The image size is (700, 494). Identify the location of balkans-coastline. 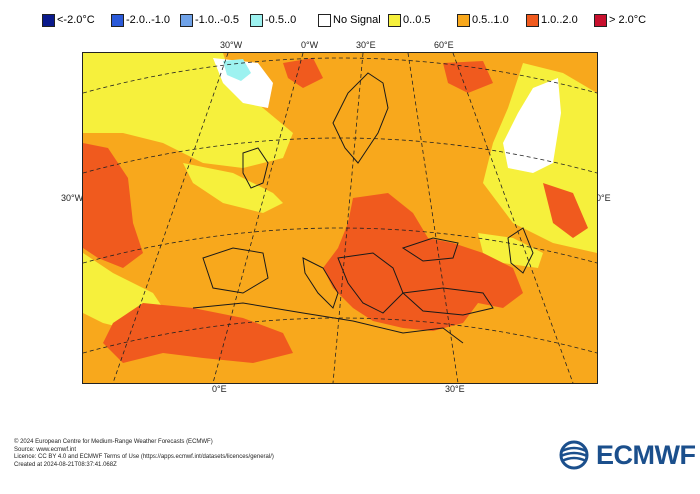
(370, 283).